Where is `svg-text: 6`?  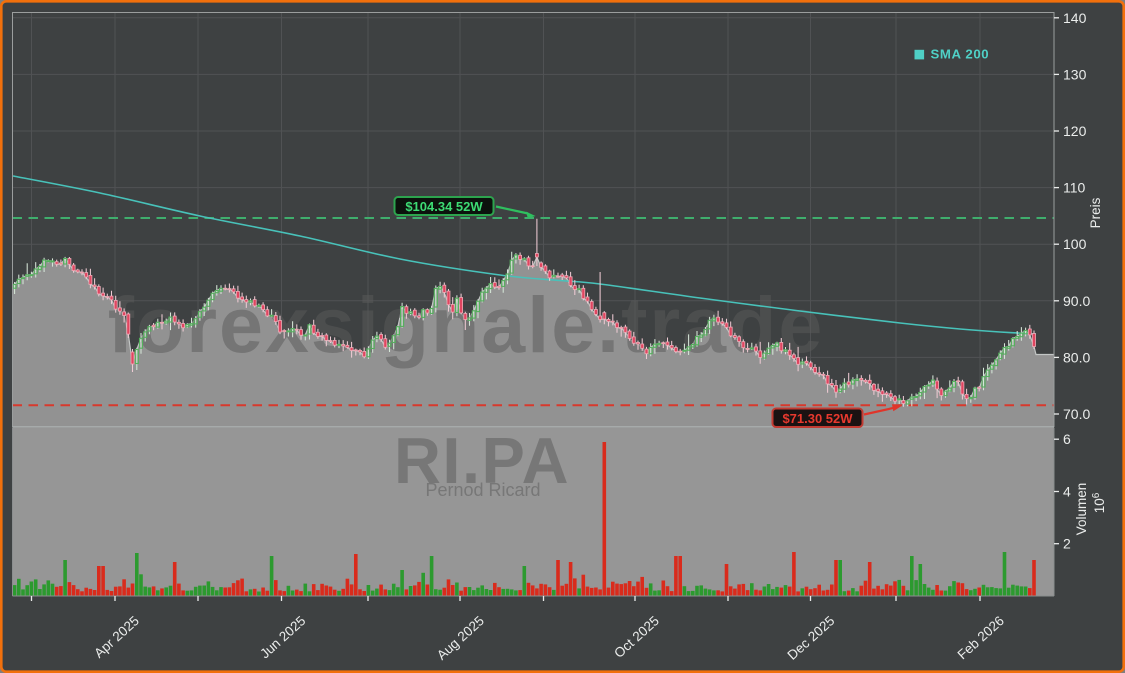 svg-text: 6 is located at coordinates (1067, 439).